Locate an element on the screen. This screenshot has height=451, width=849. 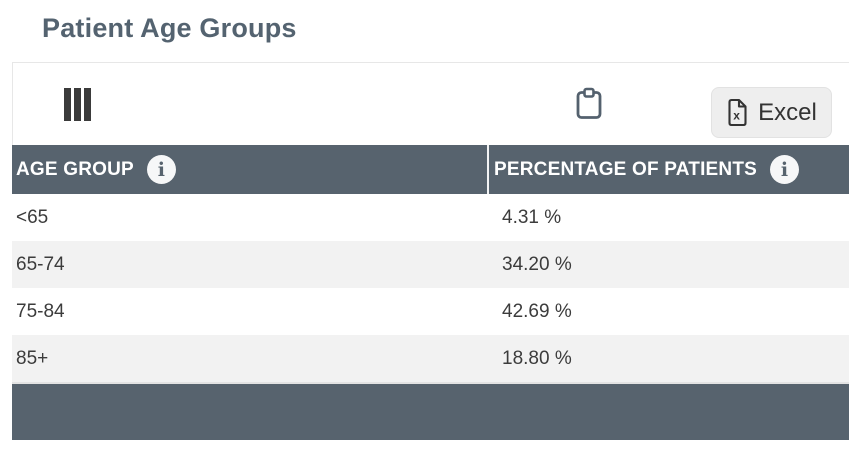
column-header-percentage: PERCENTAGE OF PATIENTS i is located at coordinates (669, 169).